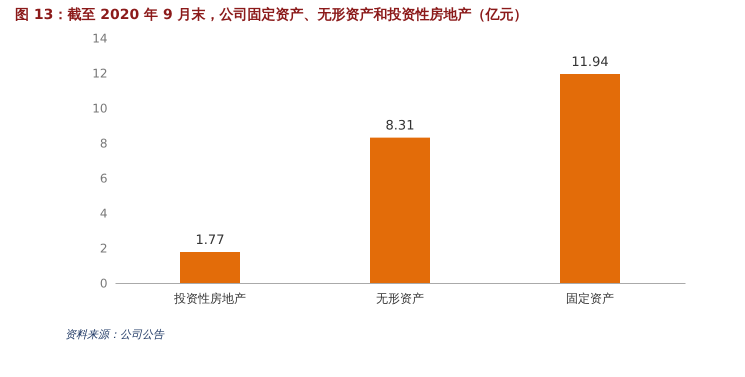  I want to click on y-tick-label: 10, so click(100, 109).